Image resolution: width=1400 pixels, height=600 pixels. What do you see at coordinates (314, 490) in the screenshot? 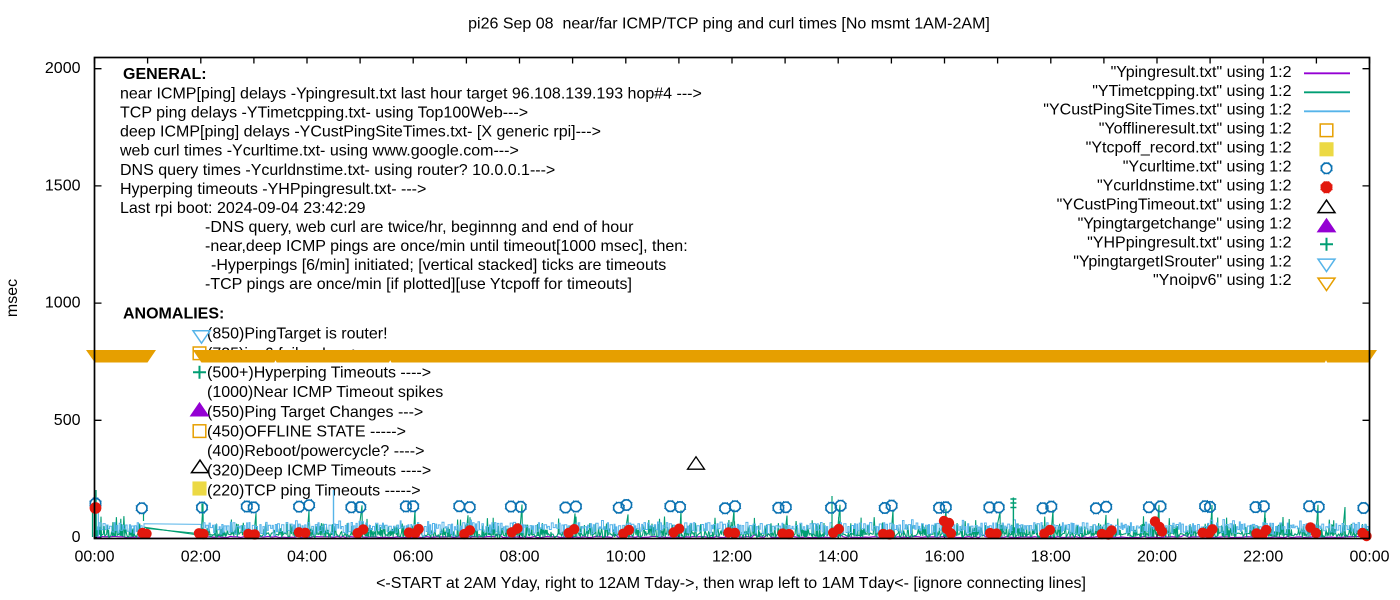
I see `svg-text: (220)TCP ping Timeouts ----->` at bounding box center [314, 490].